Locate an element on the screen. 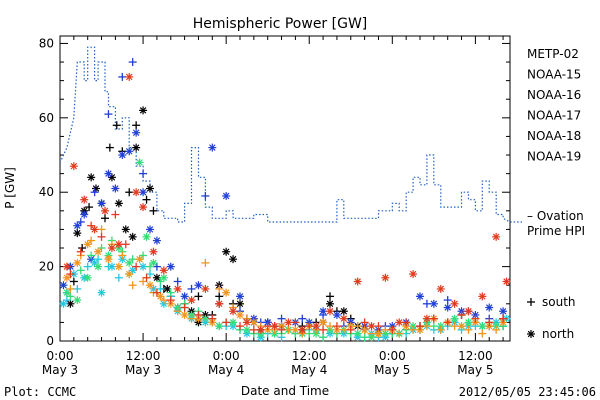 This screenshot has width=600, height=400. x-tick-date: May 5 is located at coordinates (392, 370).